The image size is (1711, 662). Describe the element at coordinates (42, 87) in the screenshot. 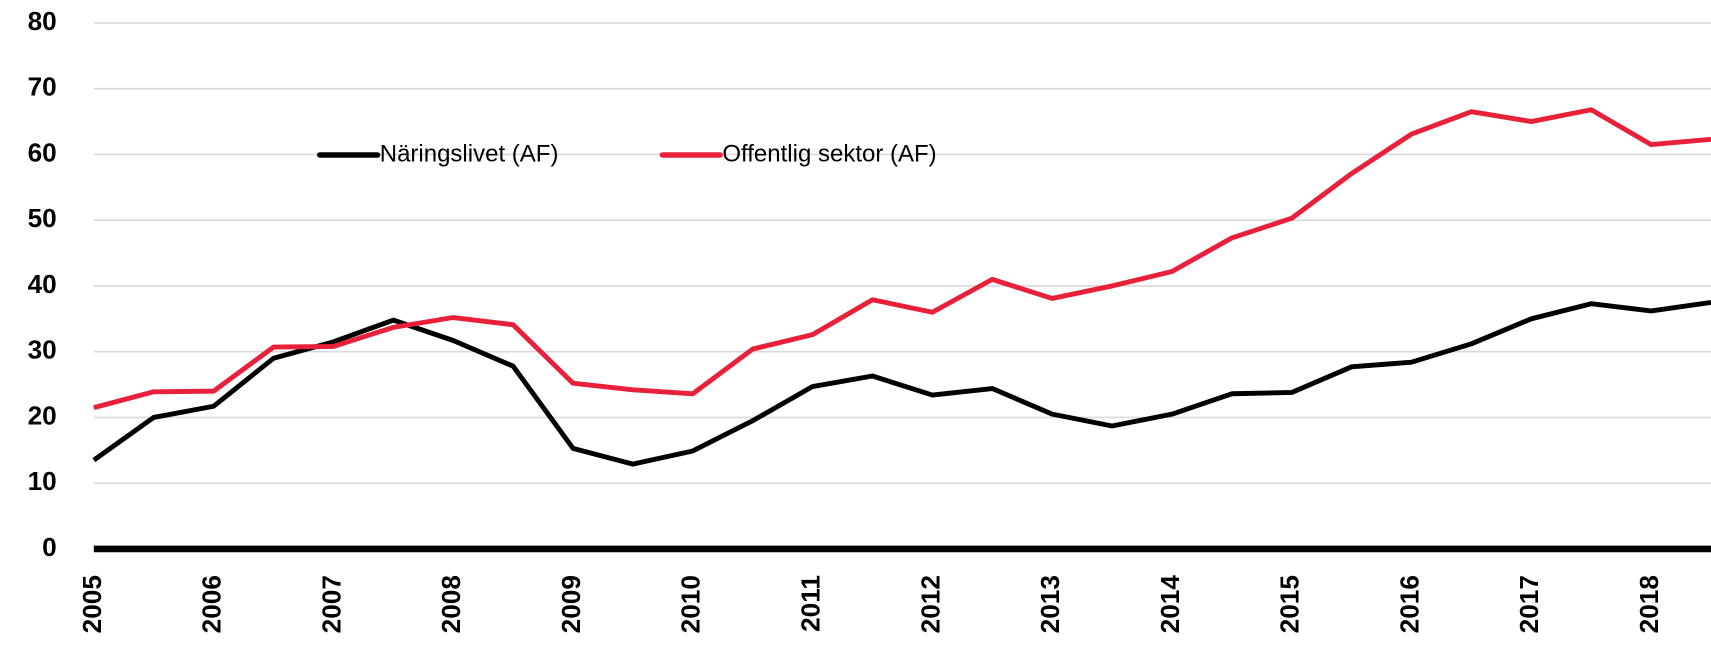

I see `y-tick-label: 70` at that location.